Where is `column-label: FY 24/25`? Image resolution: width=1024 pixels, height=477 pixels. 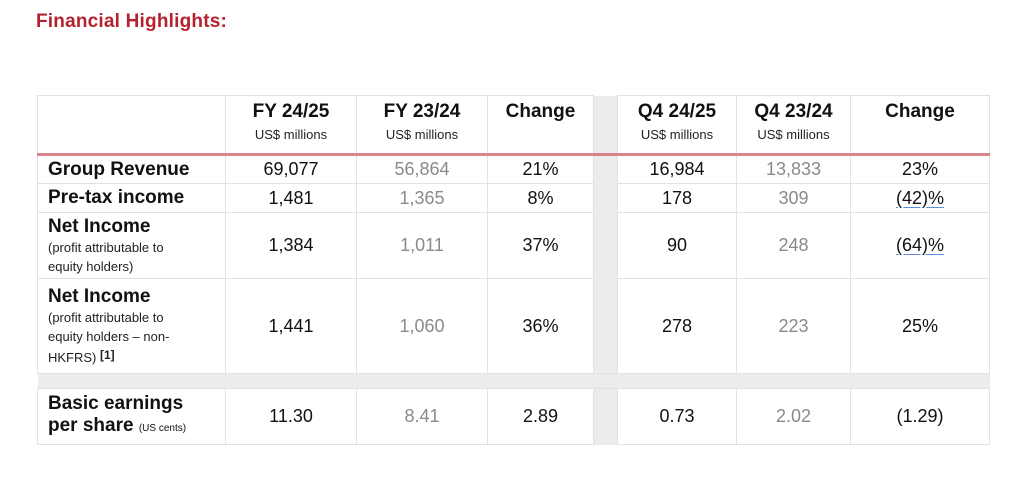
column-label: FY 24/25 is located at coordinates (291, 111).